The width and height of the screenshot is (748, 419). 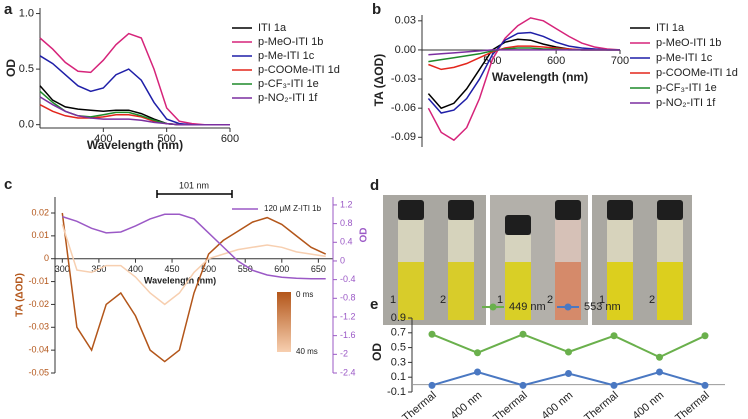 What do you see at coordinates (38, 281) in the screenshot?
I see `y-tick-label: -0.01` at bounding box center [38, 281].